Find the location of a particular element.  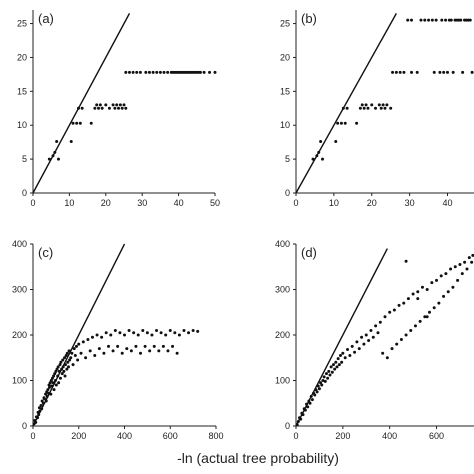

x-tick-label: 400 is located at coordinates (389, 436).